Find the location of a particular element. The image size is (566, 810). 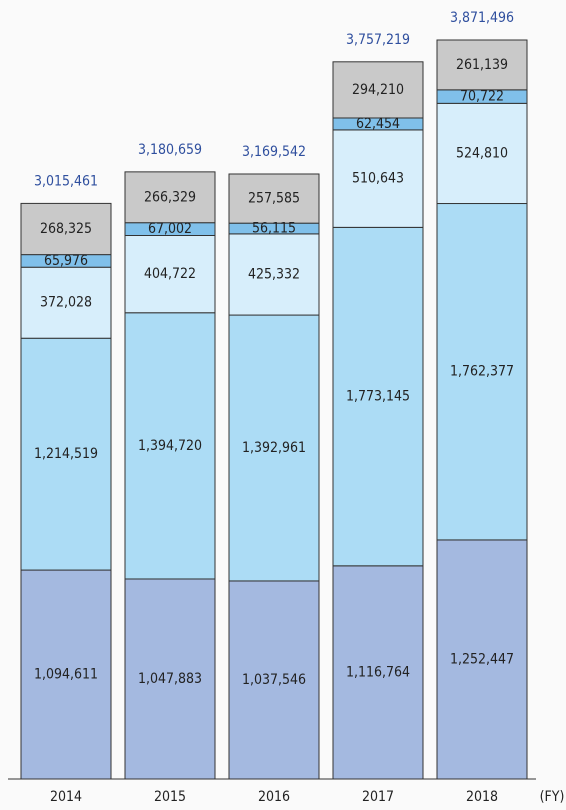

value-label: 1,037,546 is located at coordinates (274, 680).